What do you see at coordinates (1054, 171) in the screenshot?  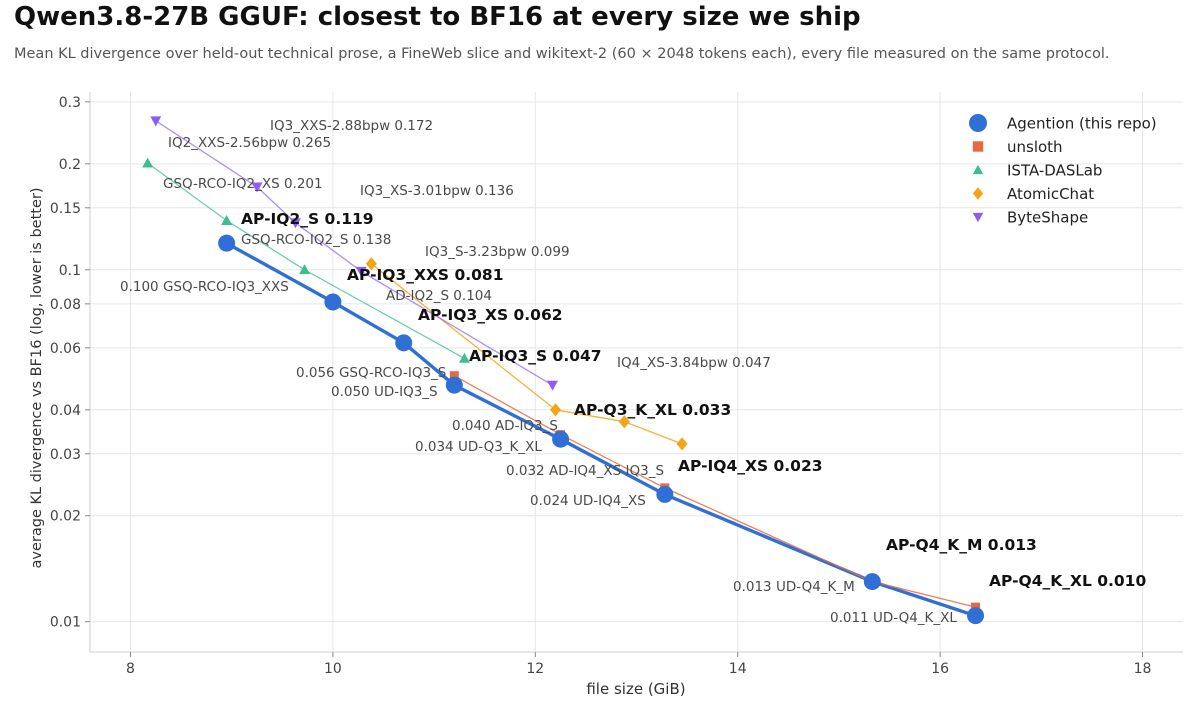 I see `legend-entry: ISTA-DASLab` at bounding box center [1054, 171].